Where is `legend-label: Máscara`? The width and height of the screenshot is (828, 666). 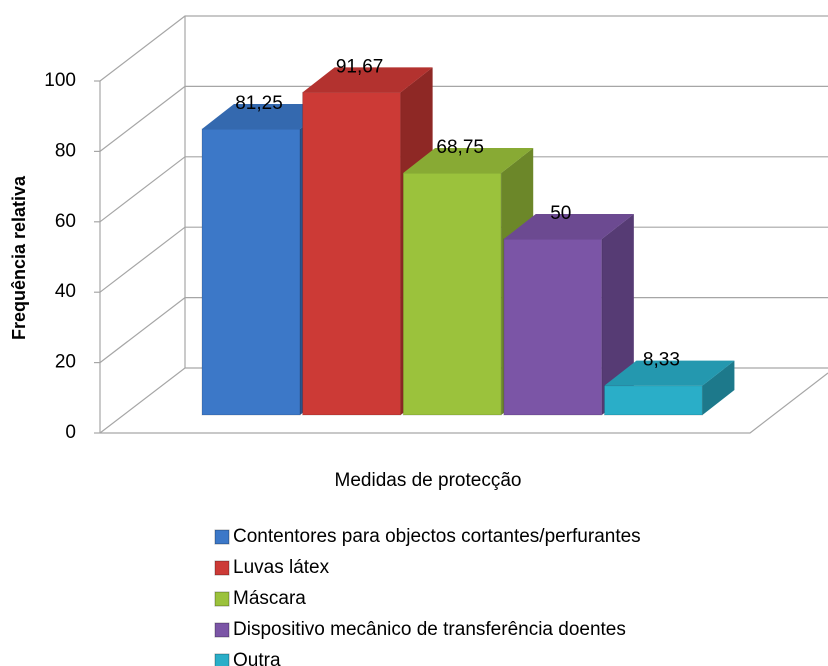
legend-label: Máscara is located at coordinates (269, 598).